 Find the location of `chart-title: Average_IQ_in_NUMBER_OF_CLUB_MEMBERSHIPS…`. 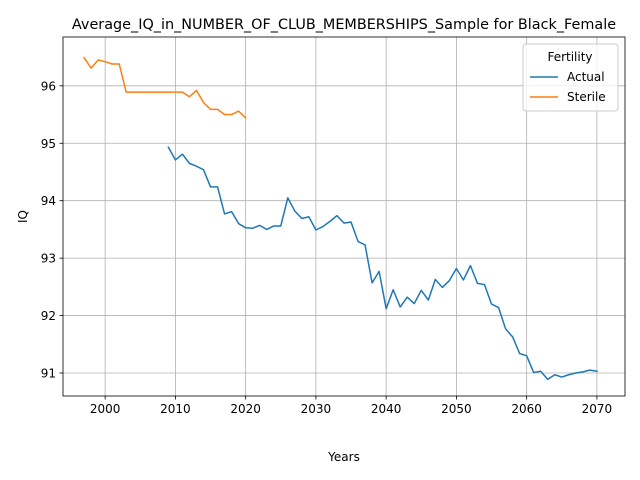

chart-title: Average_IQ_in_NUMBER_OF_CLUB_MEMBERSHIPS… is located at coordinates (344, 25).